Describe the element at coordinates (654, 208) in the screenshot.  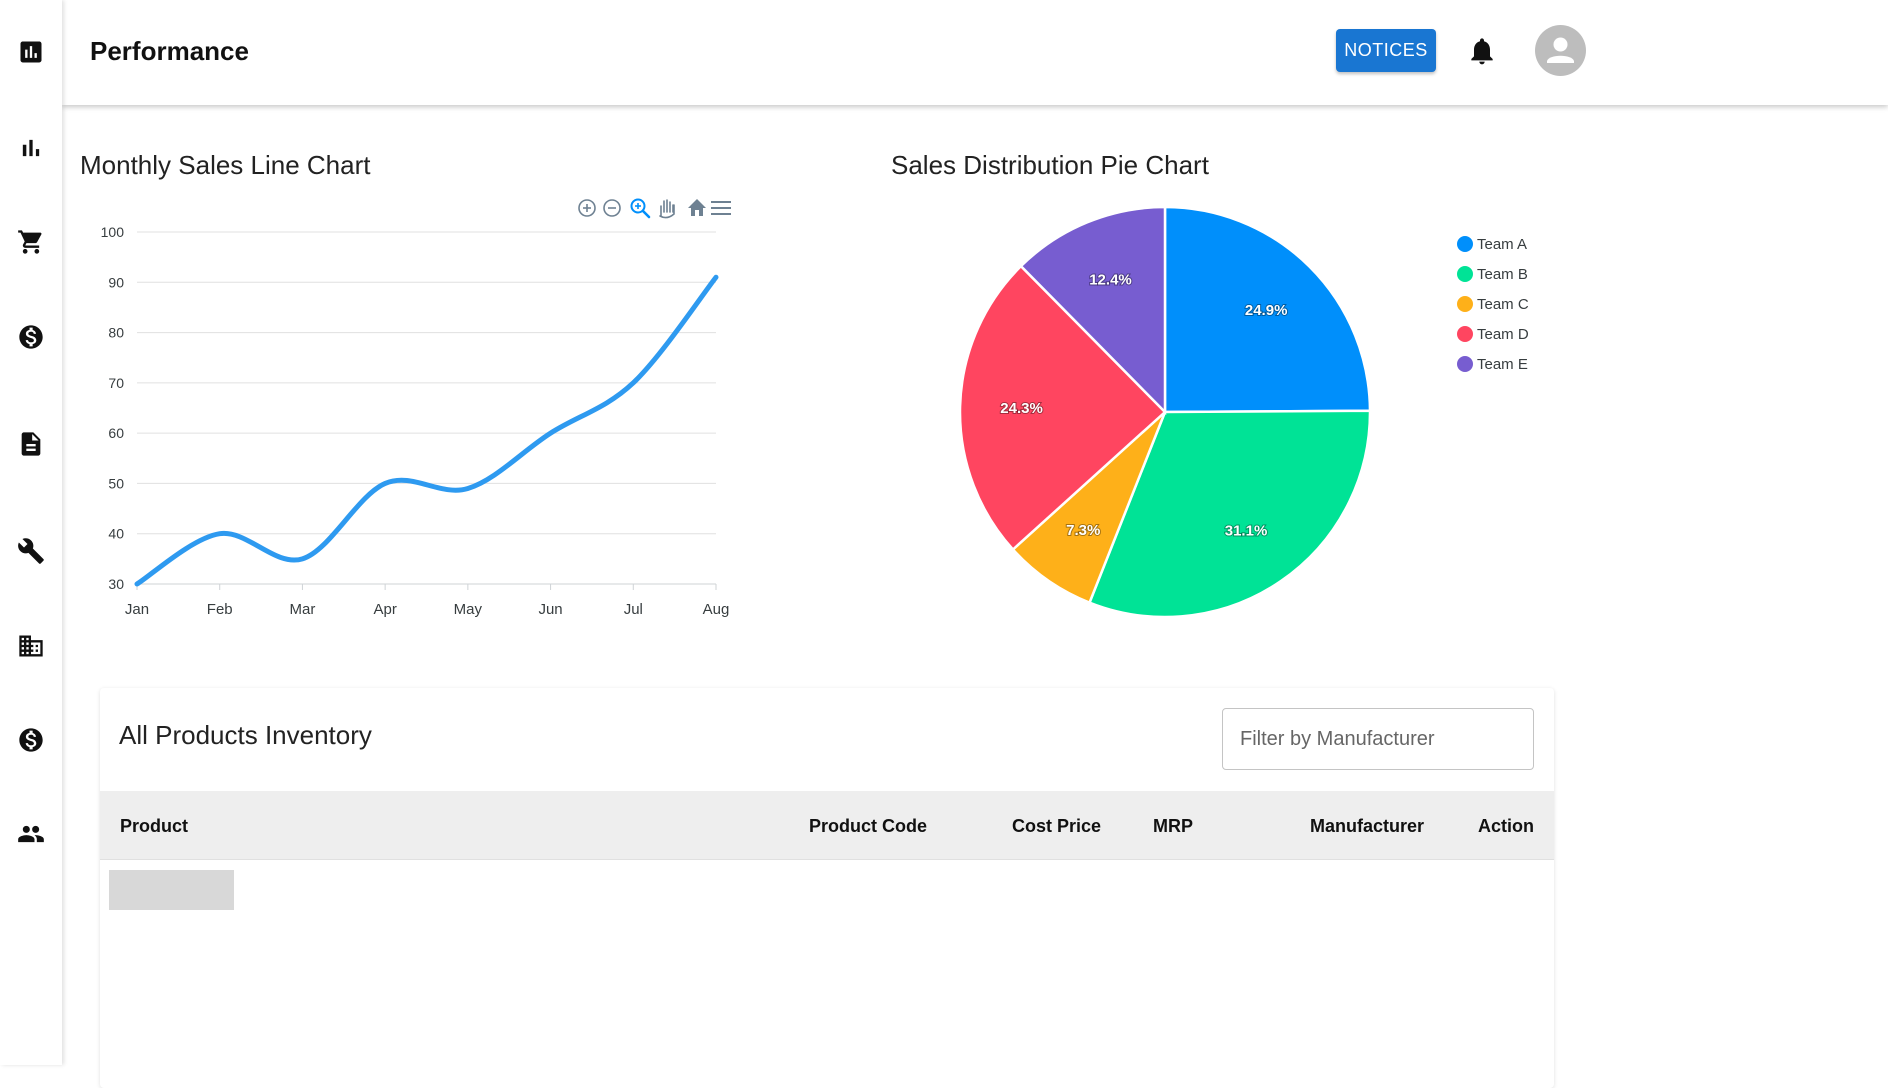
I see `chart-toolbar` at that location.